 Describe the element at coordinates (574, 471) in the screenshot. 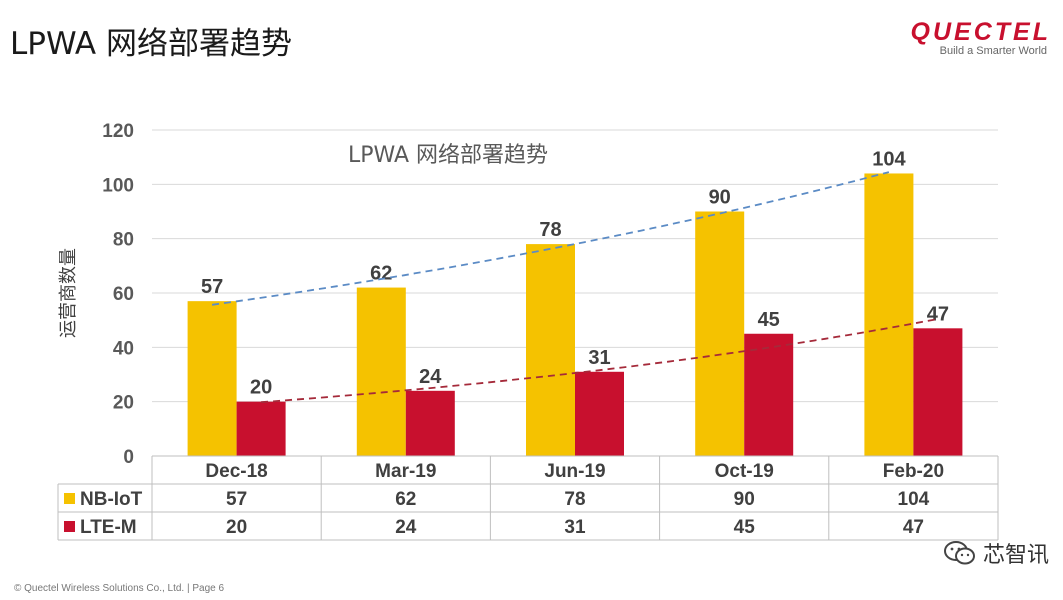

I see `x-tick-label: Jun-19` at that location.